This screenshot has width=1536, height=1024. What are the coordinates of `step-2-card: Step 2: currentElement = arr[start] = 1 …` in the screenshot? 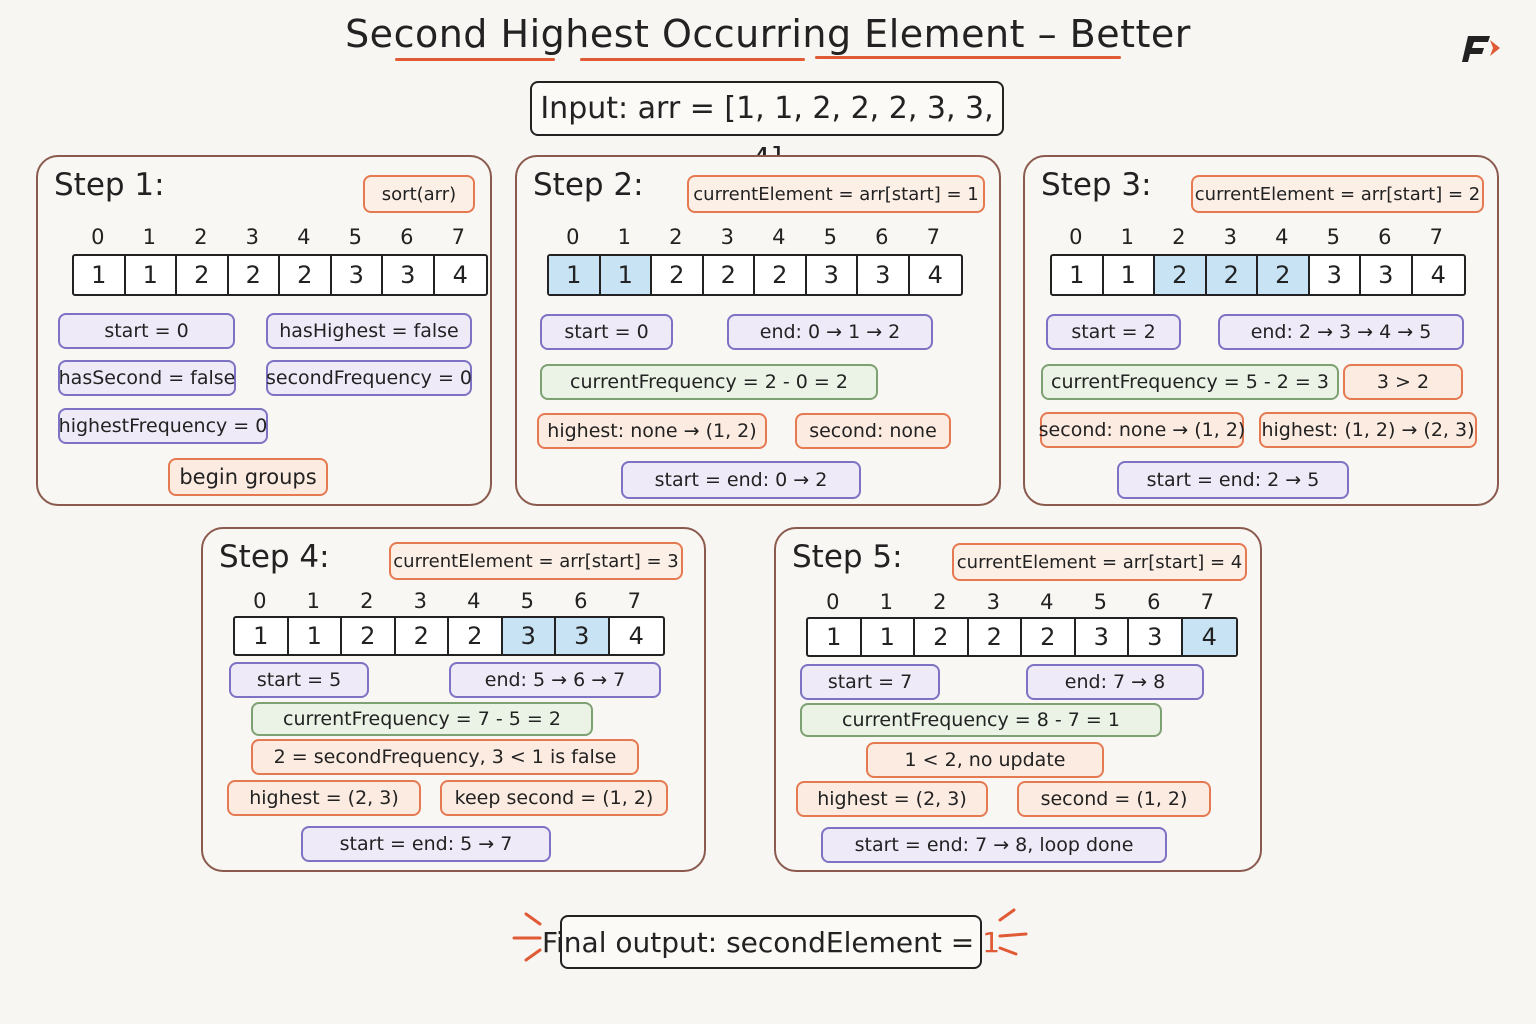 It's located at (758, 330).